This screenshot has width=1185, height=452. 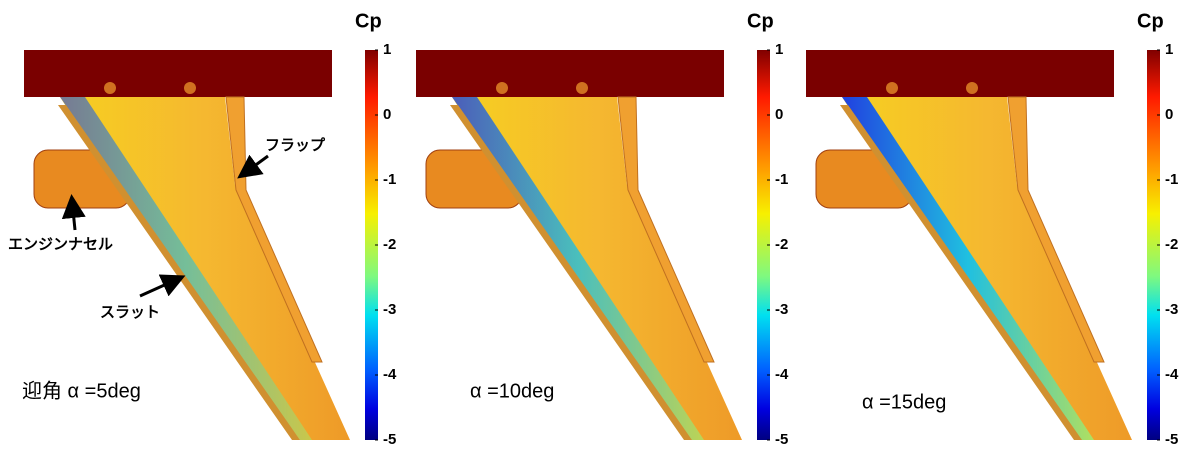 What do you see at coordinates (81, 390) in the screenshot?
I see `caption: 迎角 α =5deg` at bounding box center [81, 390].